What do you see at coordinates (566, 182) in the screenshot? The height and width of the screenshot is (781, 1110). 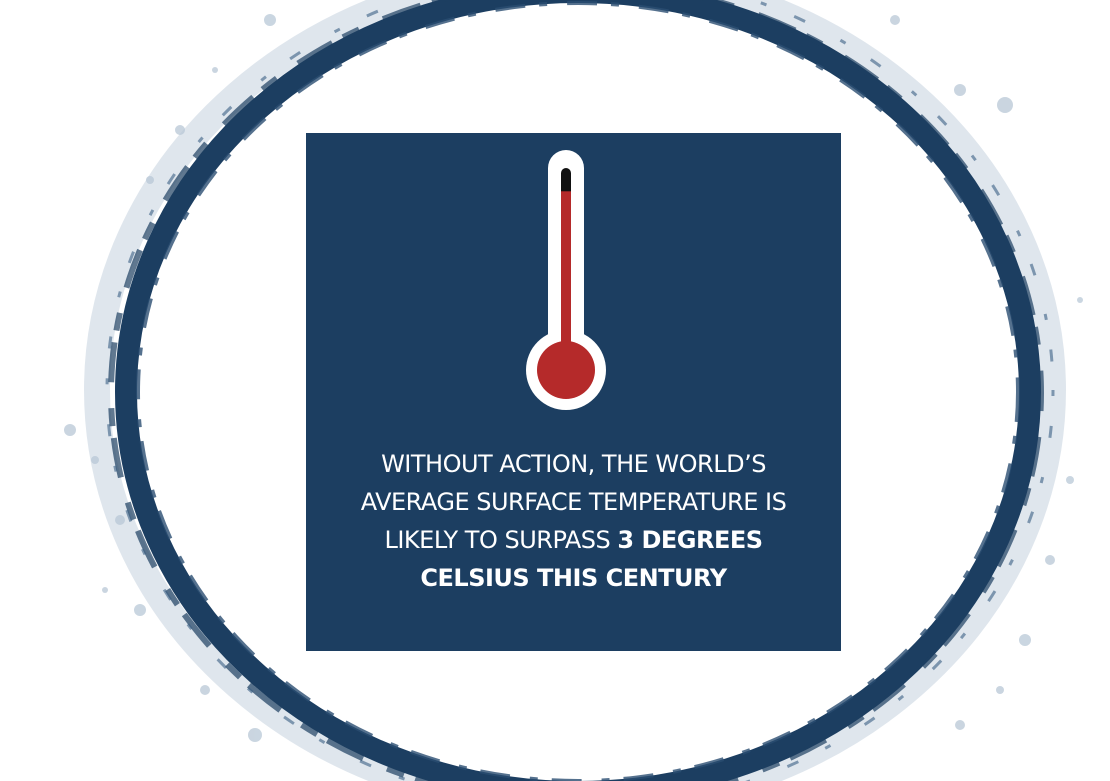 I see `mercury-top` at bounding box center [566, 182].